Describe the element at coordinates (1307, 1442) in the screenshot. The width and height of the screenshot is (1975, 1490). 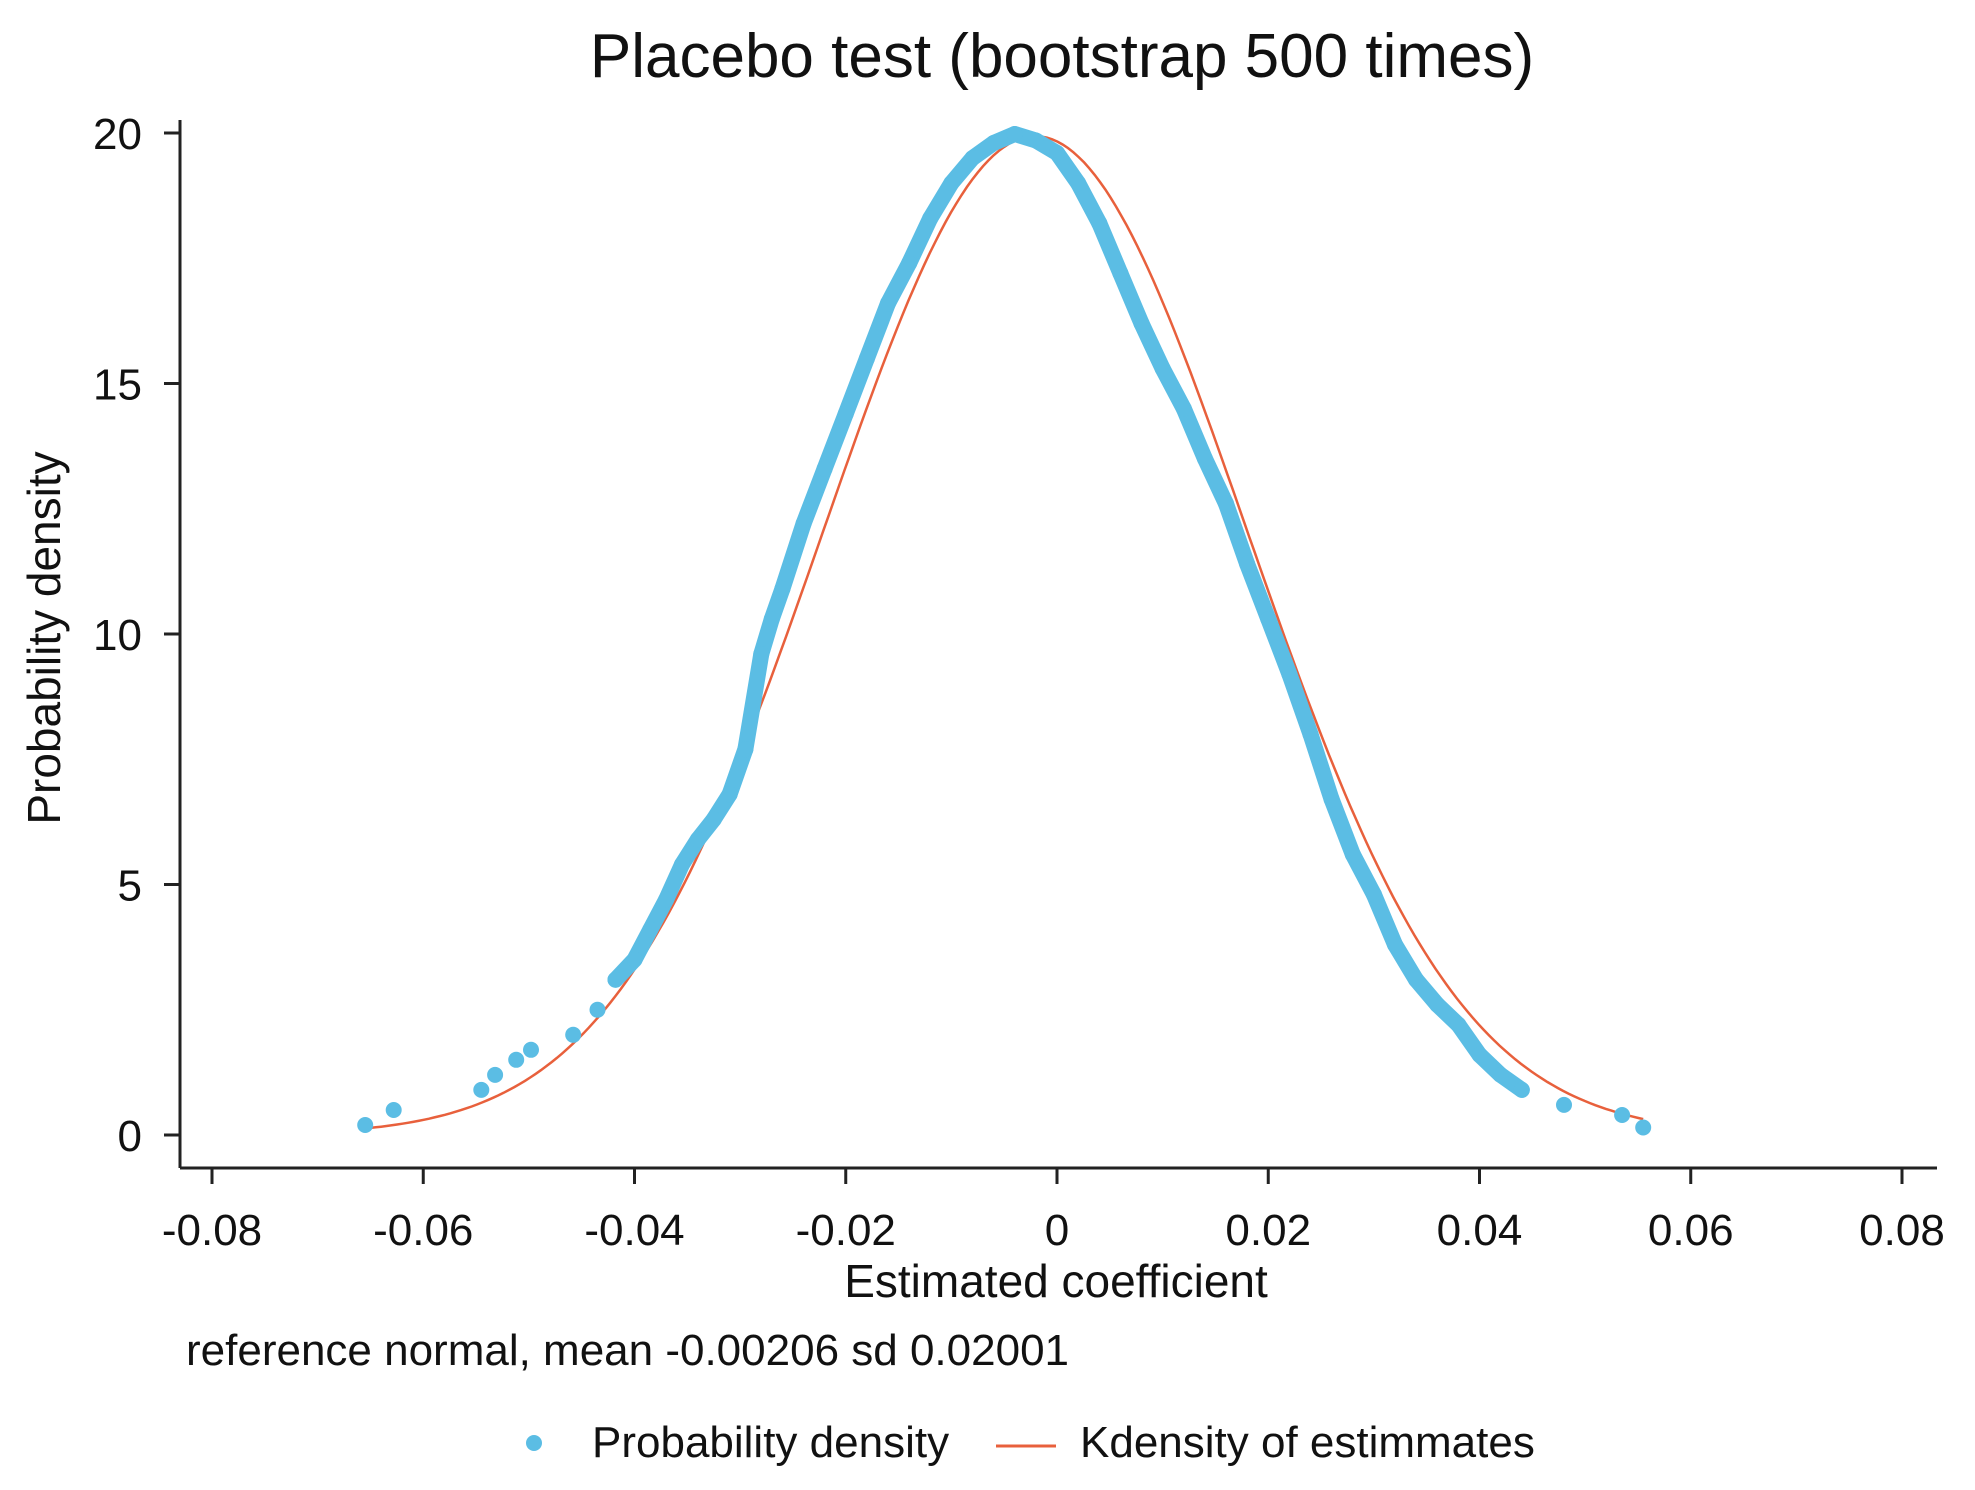
I see `legend-label-kdensity: Kdensity of estimmates` at that location.